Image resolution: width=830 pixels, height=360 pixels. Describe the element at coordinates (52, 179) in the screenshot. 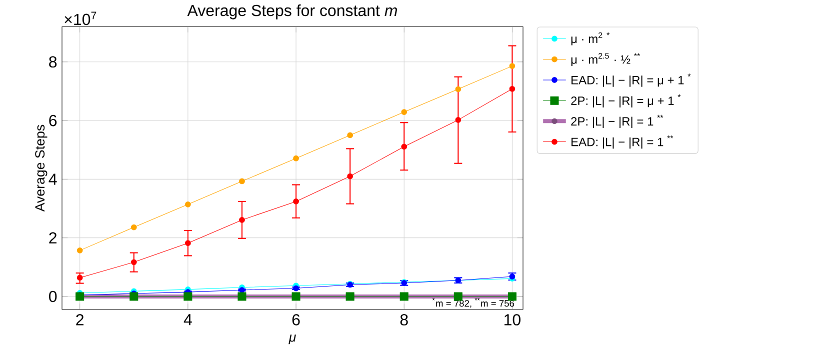

I see `y-tick-label: 4` at that location.